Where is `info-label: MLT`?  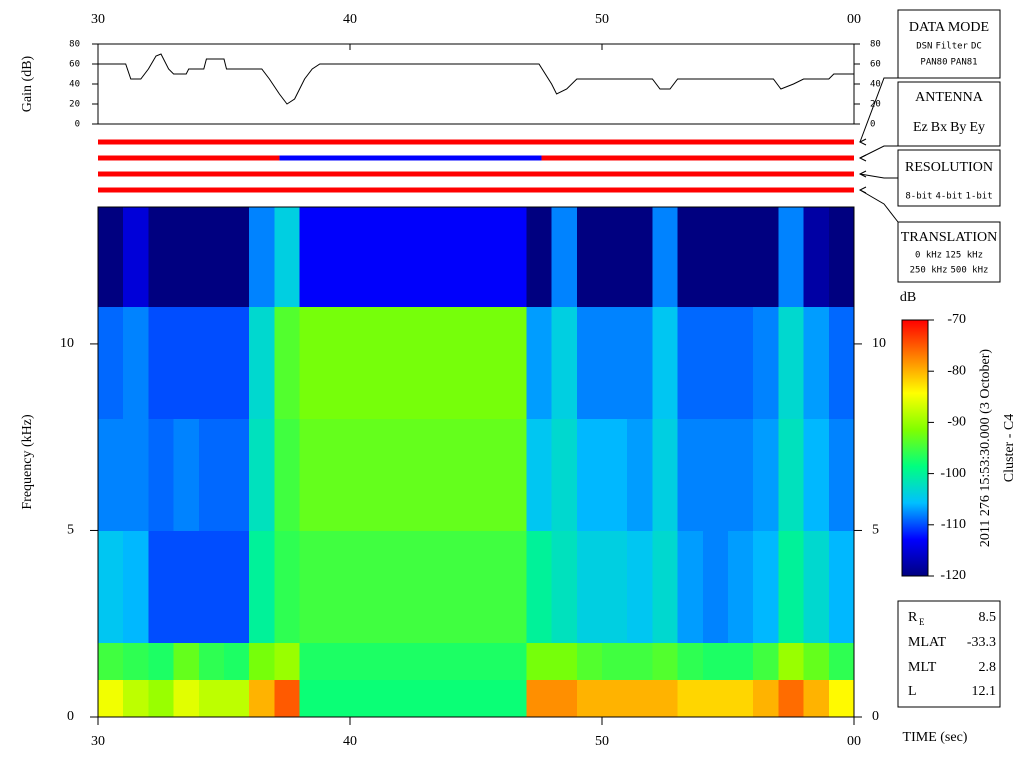
info-label: MLT is located at coordinates (922, 667).